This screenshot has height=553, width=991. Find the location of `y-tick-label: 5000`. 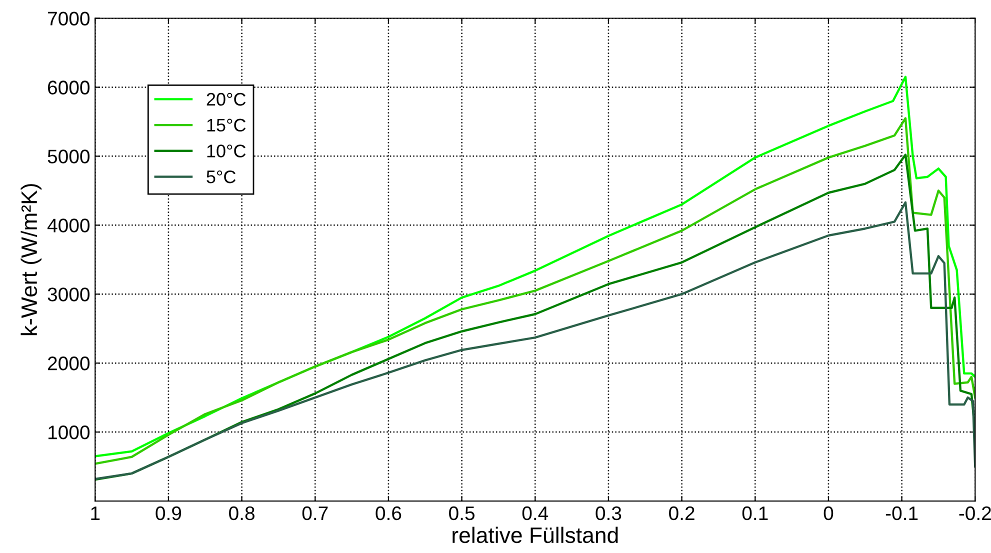

y-tick-label: 5000 is located at coordinates (69, 157).